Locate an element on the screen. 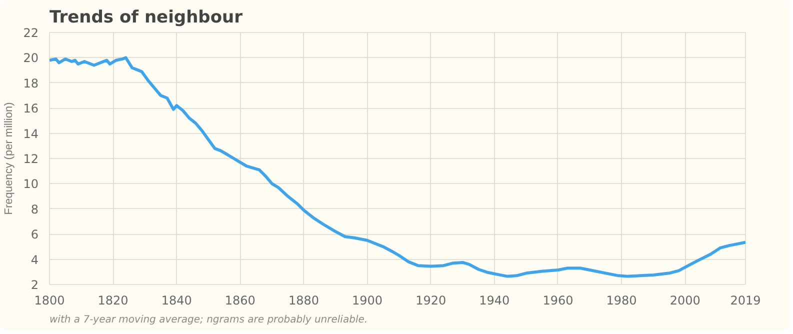 The width and height of the screenshot is (793, 334). y-tick-label: 2 is located at coordinates (34, 285).